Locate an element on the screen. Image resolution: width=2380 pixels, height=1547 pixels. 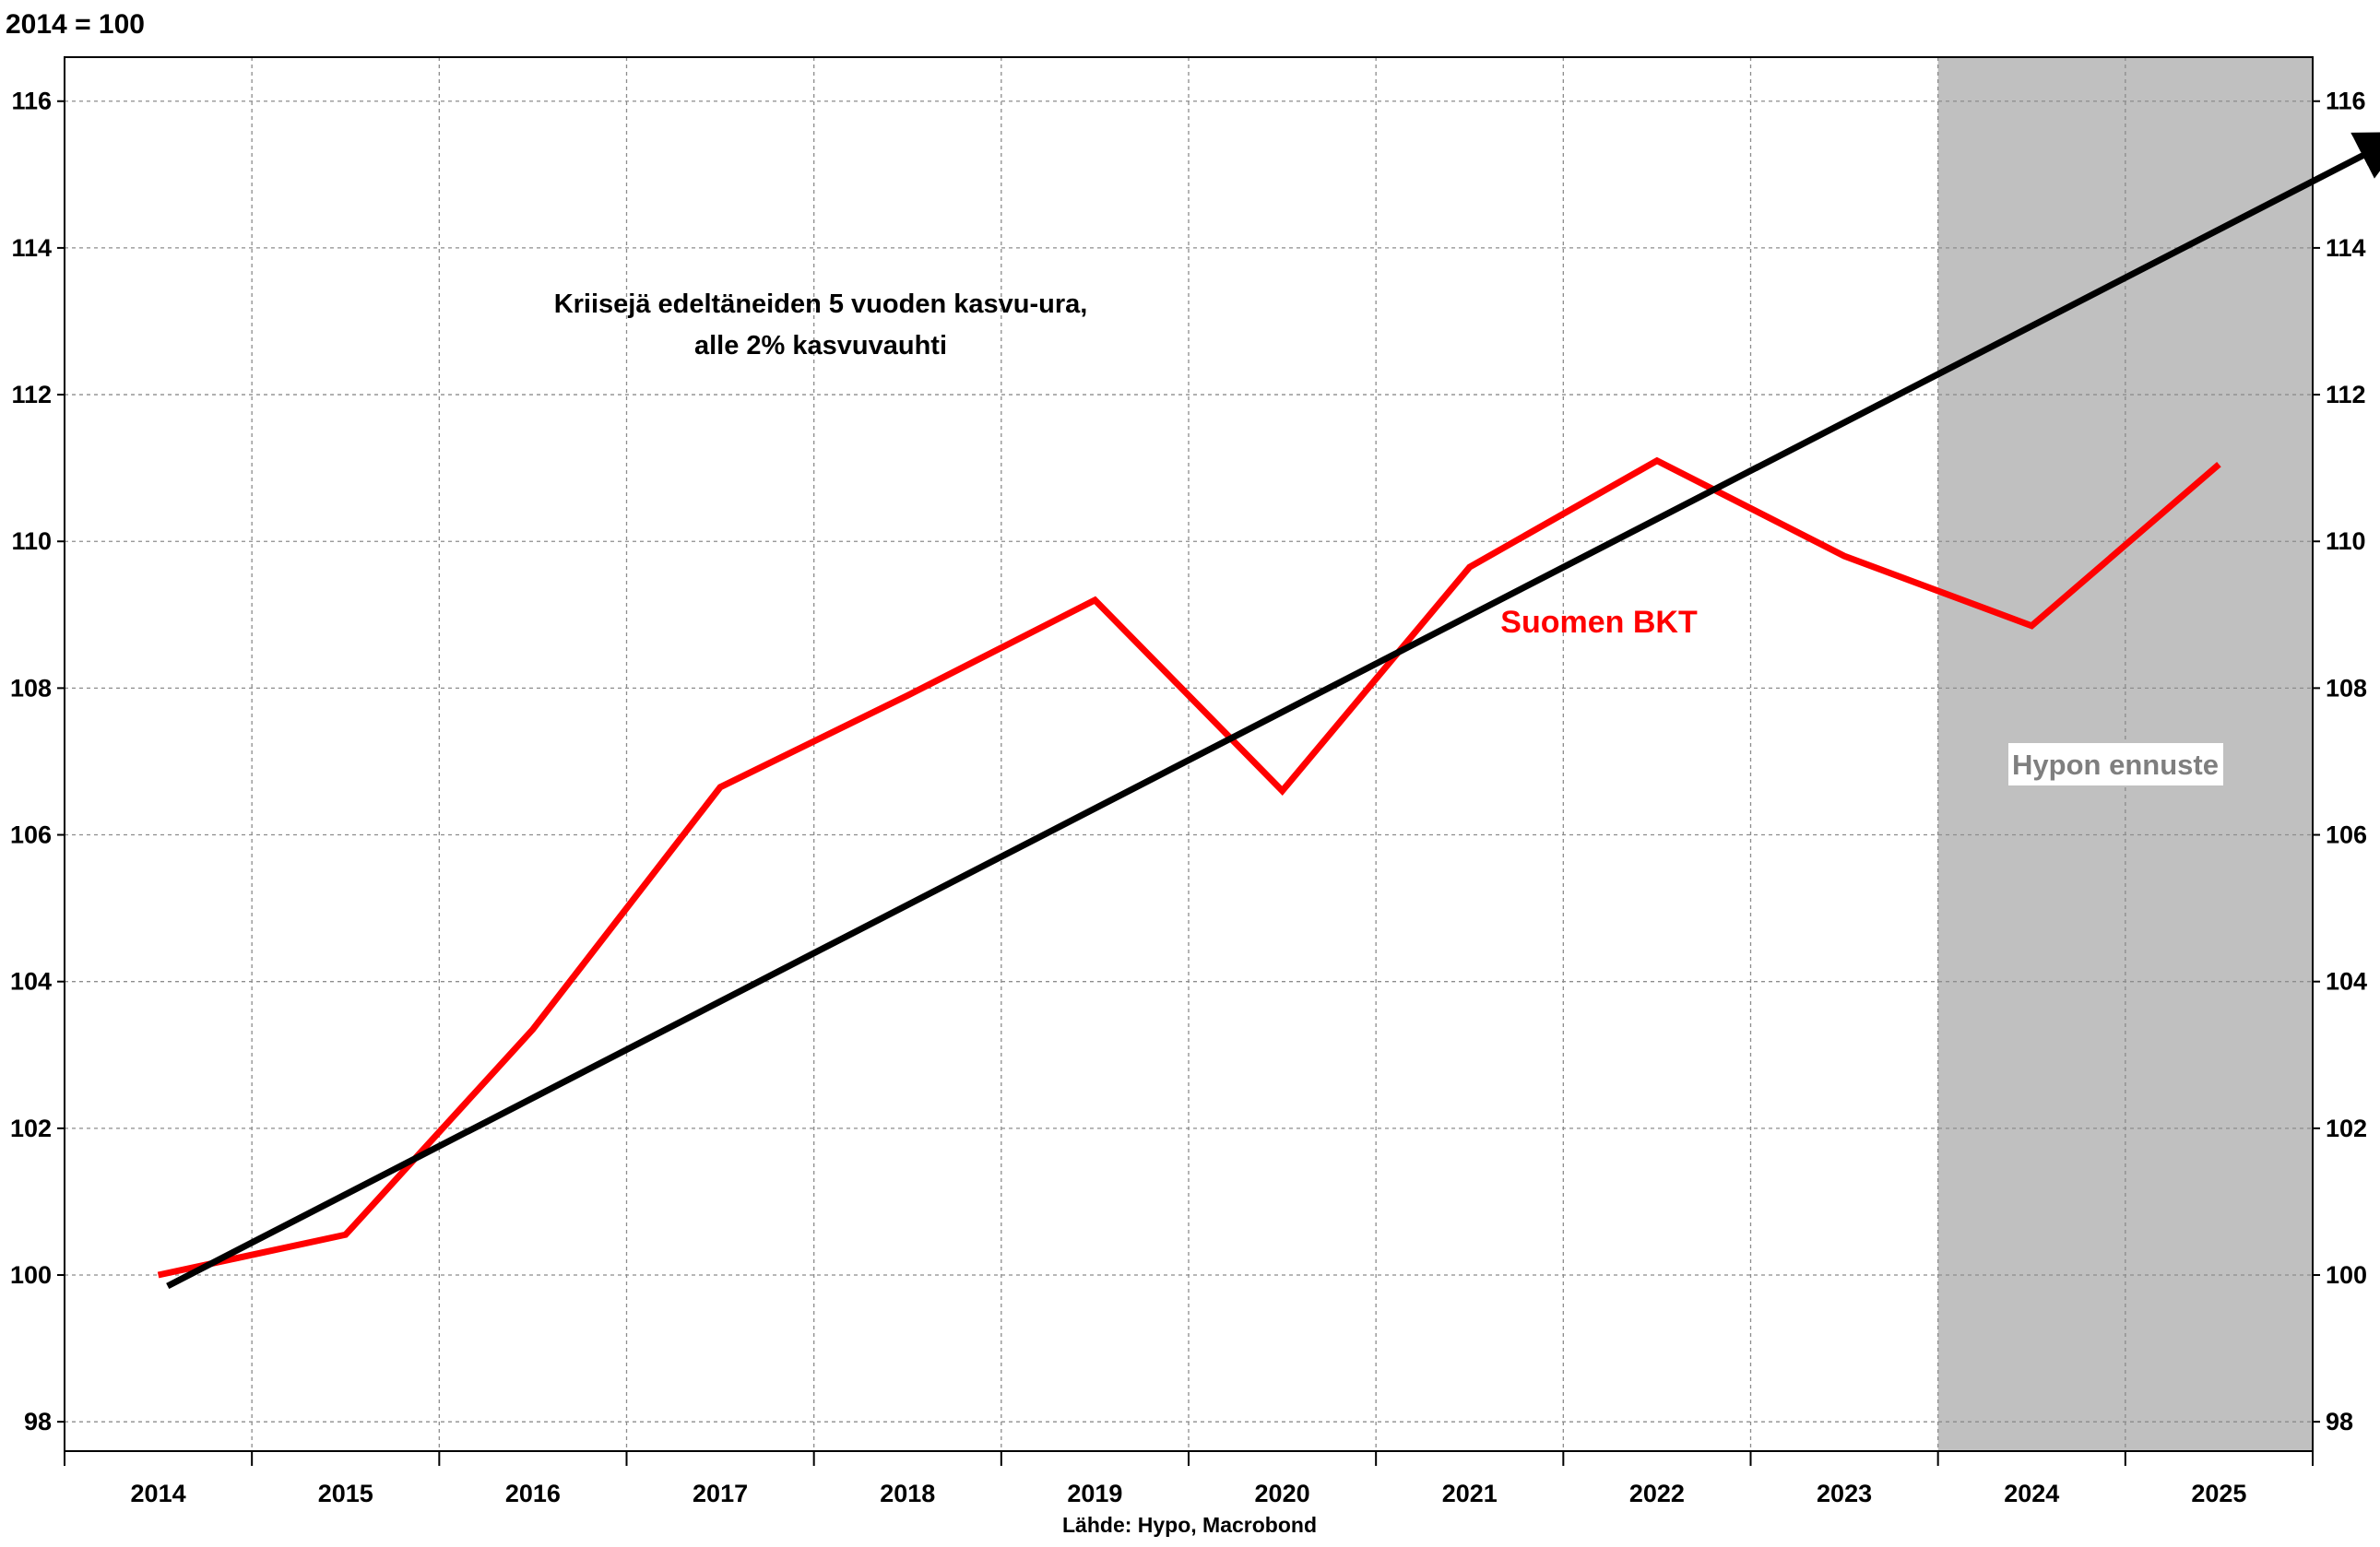
y-tick-label-left: 104 is located at coordinates (31, 982).